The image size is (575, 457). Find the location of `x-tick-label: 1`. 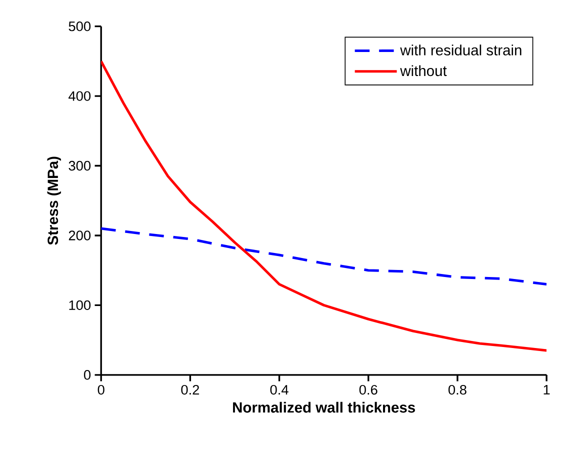

x-tick-label: 1 is located at coordinates (547, 389).